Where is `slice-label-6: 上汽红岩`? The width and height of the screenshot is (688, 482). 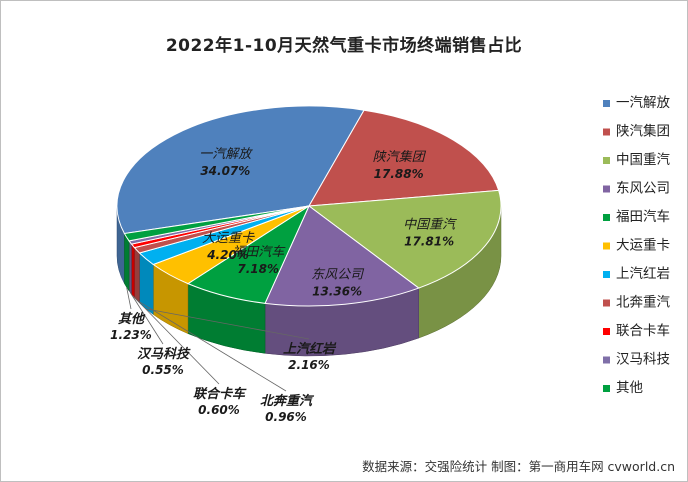
slice-label-6: 上汽红岩 is located at coordinates (310, 349).